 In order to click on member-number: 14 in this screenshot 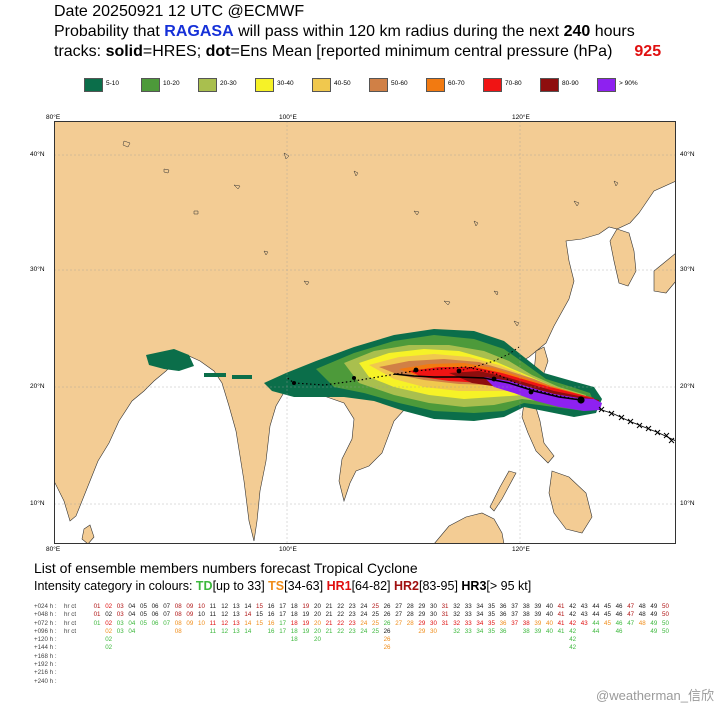, I will do `click(248, 606)`.